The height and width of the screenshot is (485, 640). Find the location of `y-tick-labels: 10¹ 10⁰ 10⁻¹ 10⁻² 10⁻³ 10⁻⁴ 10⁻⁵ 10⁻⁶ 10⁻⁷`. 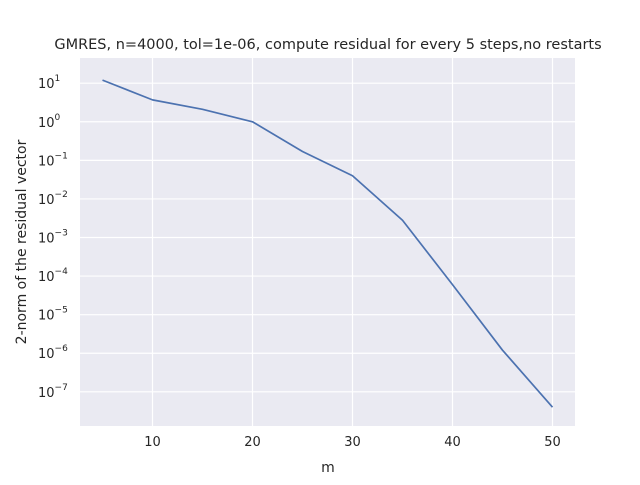

y-tick-labels: 10¹ 10⁰ 10⁻¹ 10⁻² 10⁻³ 10⁻⁴ 10⁻⁵ 10⁻⁶ 10⁻⁷ is located at coordinates (53, 237).